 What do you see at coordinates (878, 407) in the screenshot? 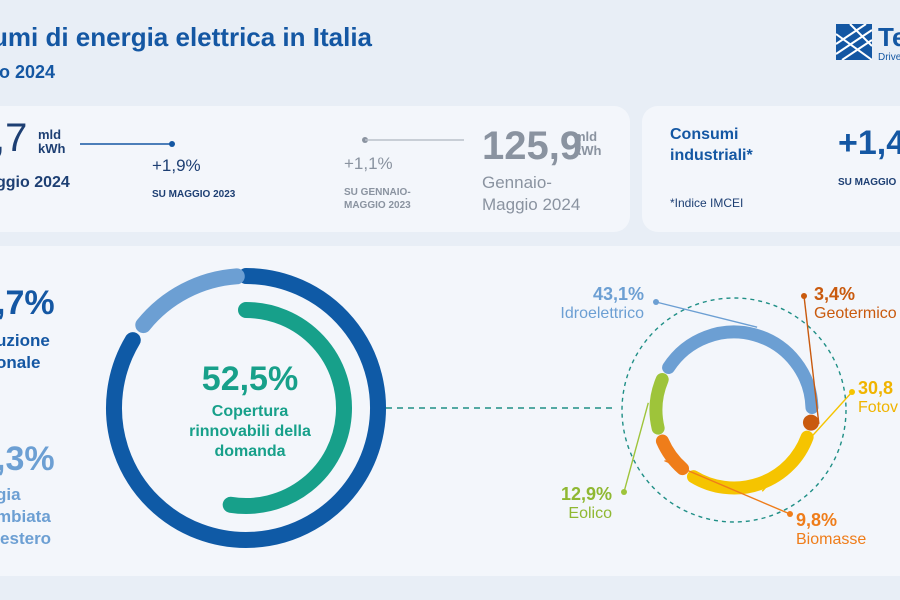
I see `solar-name: Fotov` at bounding box center [878, 407].